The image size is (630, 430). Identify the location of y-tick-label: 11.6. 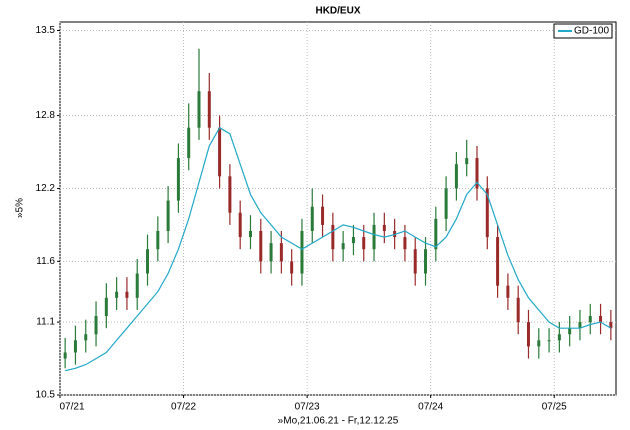
(45, 261).